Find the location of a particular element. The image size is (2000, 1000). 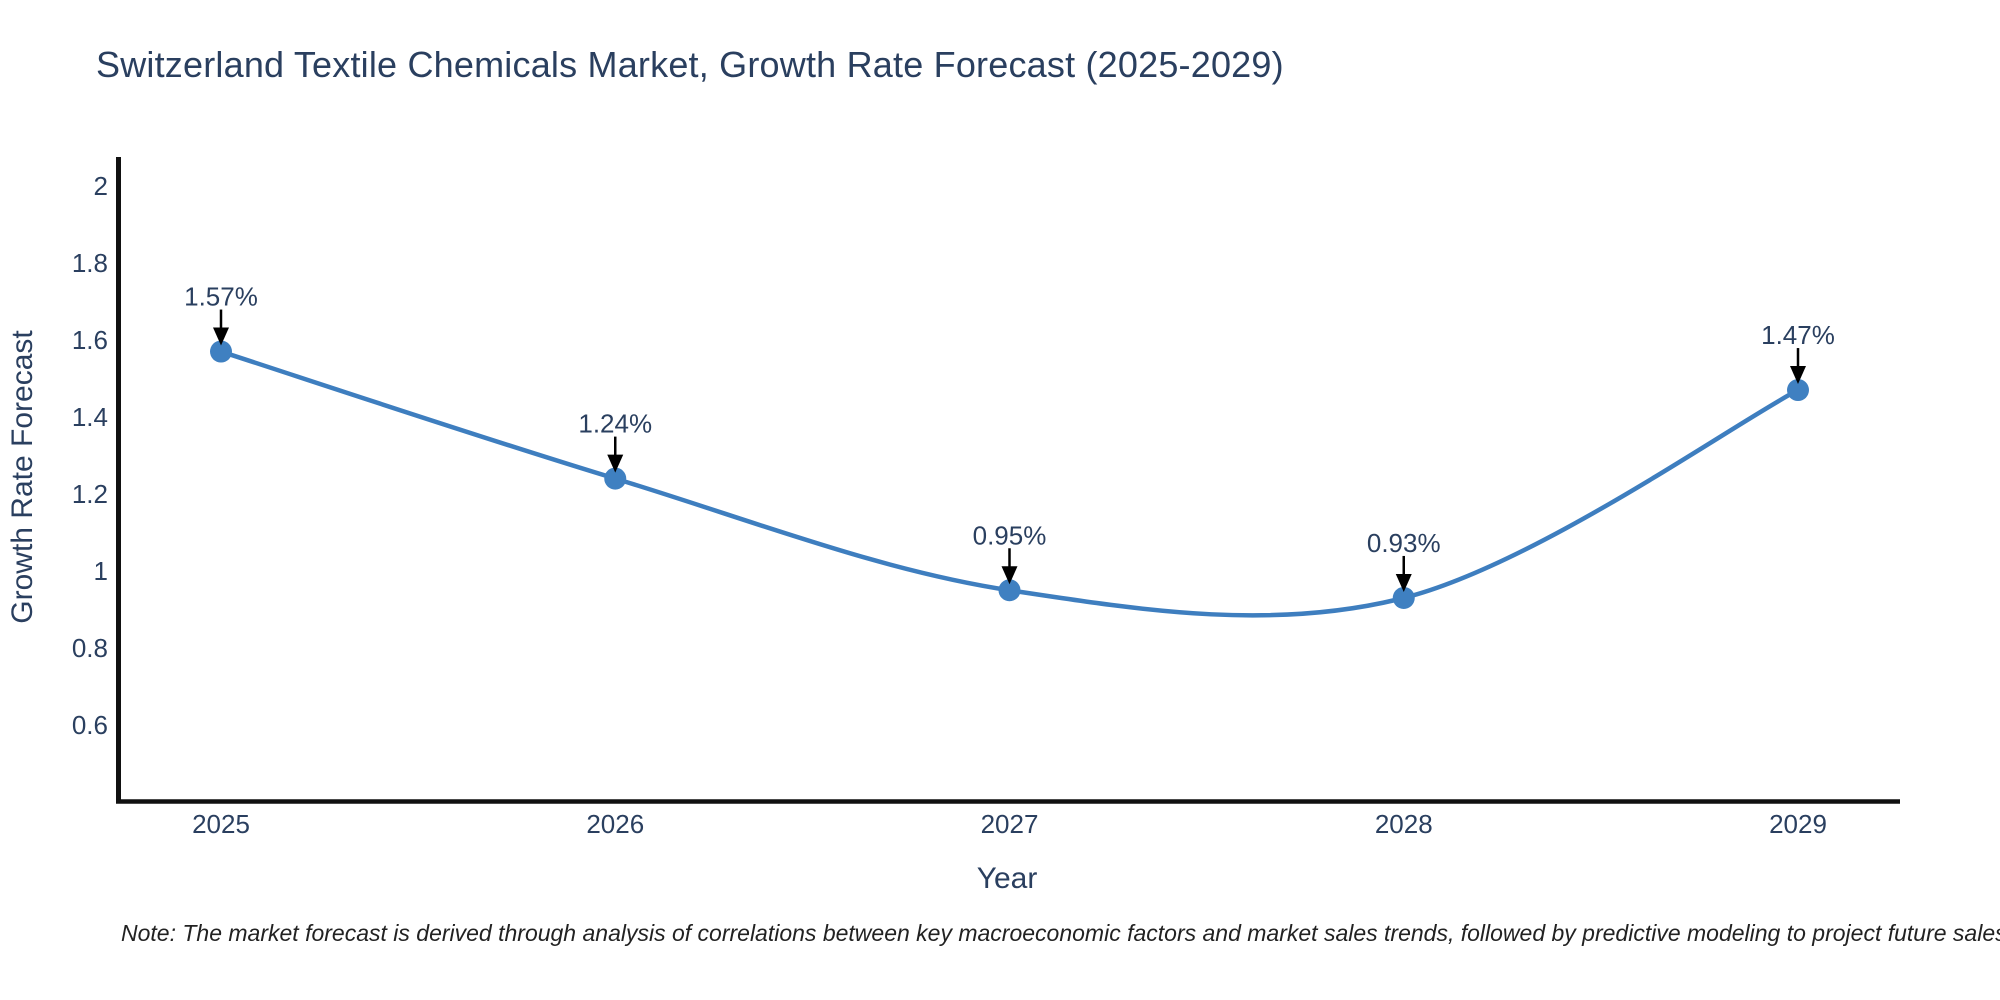

y-tick-label: 1.6 is located at coordinates (90, 340).